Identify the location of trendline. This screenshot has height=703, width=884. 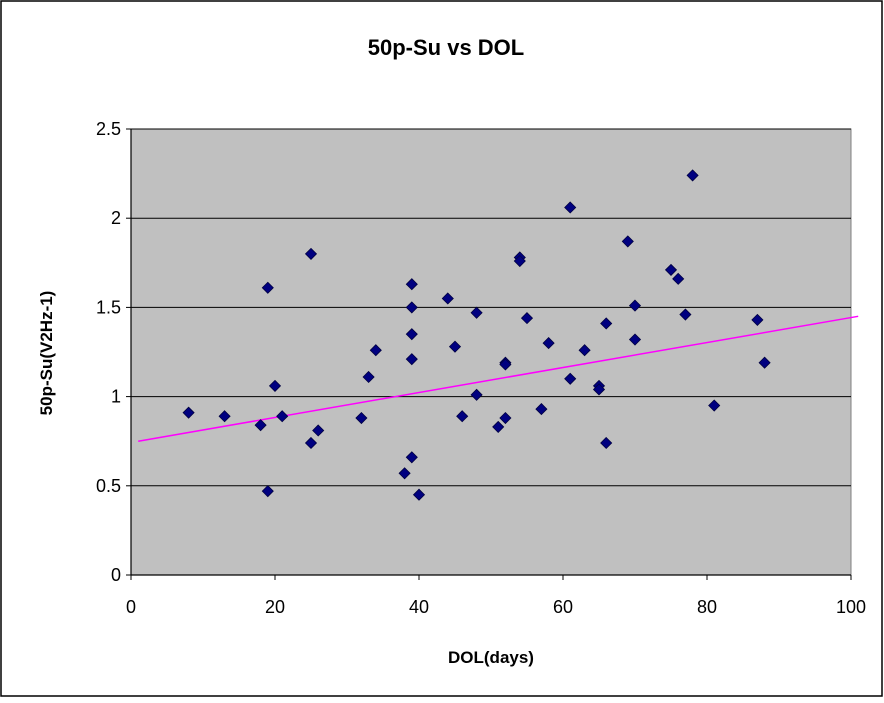
(498, 378).